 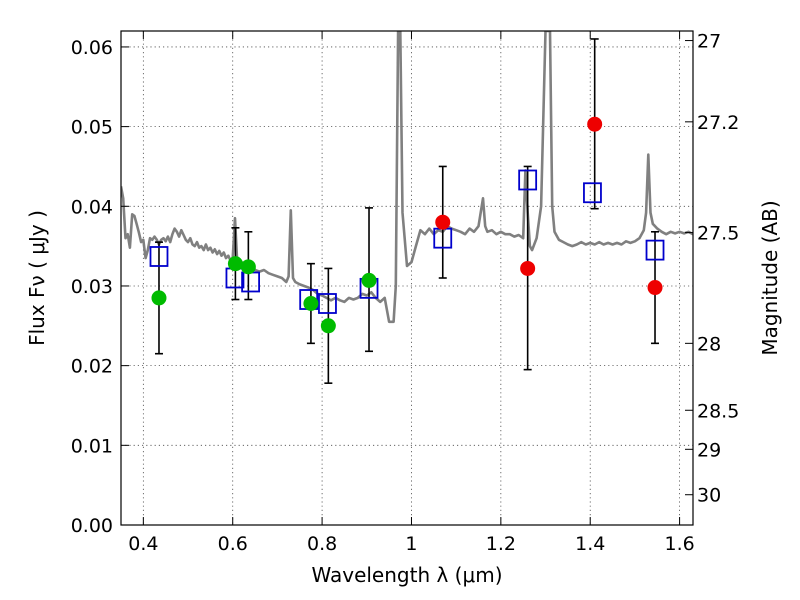 What do you see at coordinates (770, 277) in the screenshot?
I see `y-axis-label-right: Magnitude (AB)` at bounding box center [770, 277].